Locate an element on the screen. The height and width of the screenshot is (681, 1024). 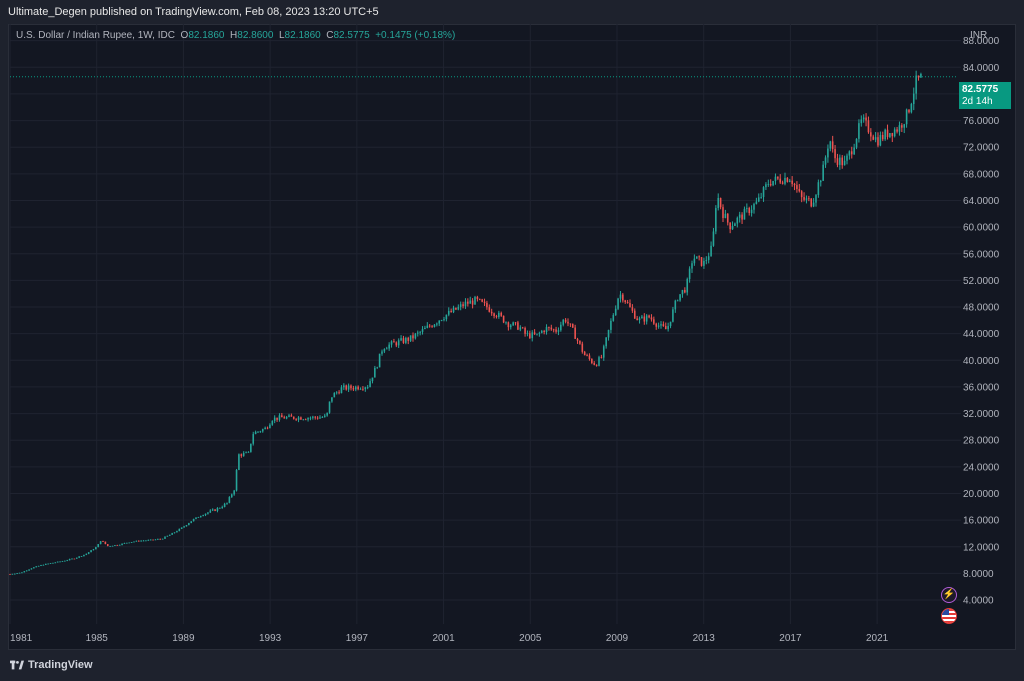
y-tick-label: 60.0000 is located at coordinates (981, 228).